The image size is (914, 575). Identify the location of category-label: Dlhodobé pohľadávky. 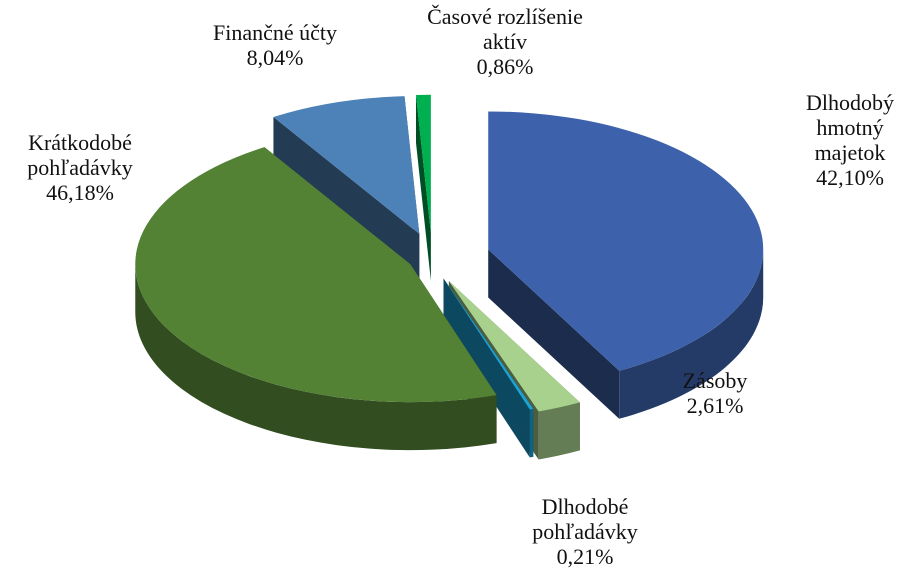
(585, 519).